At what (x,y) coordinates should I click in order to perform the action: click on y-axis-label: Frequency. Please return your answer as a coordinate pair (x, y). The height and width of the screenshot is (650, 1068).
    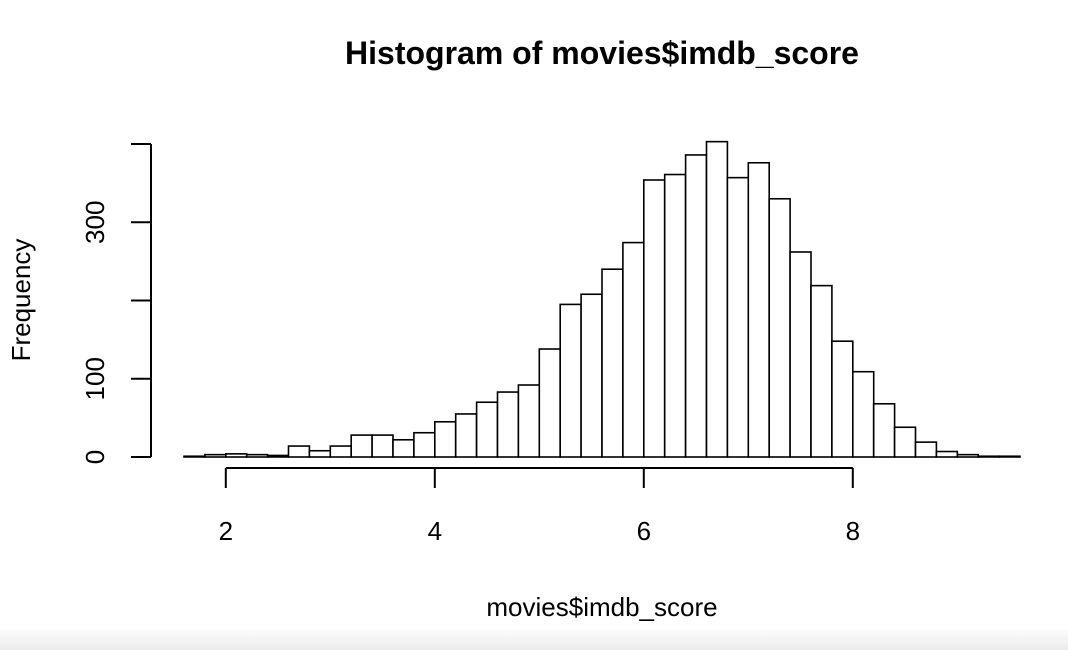
    Looking at the image, I should click on (21, 300).